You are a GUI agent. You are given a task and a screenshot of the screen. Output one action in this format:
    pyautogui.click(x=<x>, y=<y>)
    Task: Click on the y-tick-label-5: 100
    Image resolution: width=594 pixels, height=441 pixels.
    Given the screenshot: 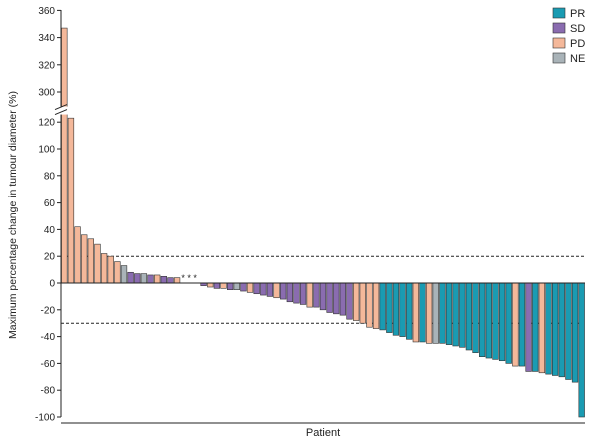 What is the action you would take?
    pyautogui.click(x=46, y=150)
    